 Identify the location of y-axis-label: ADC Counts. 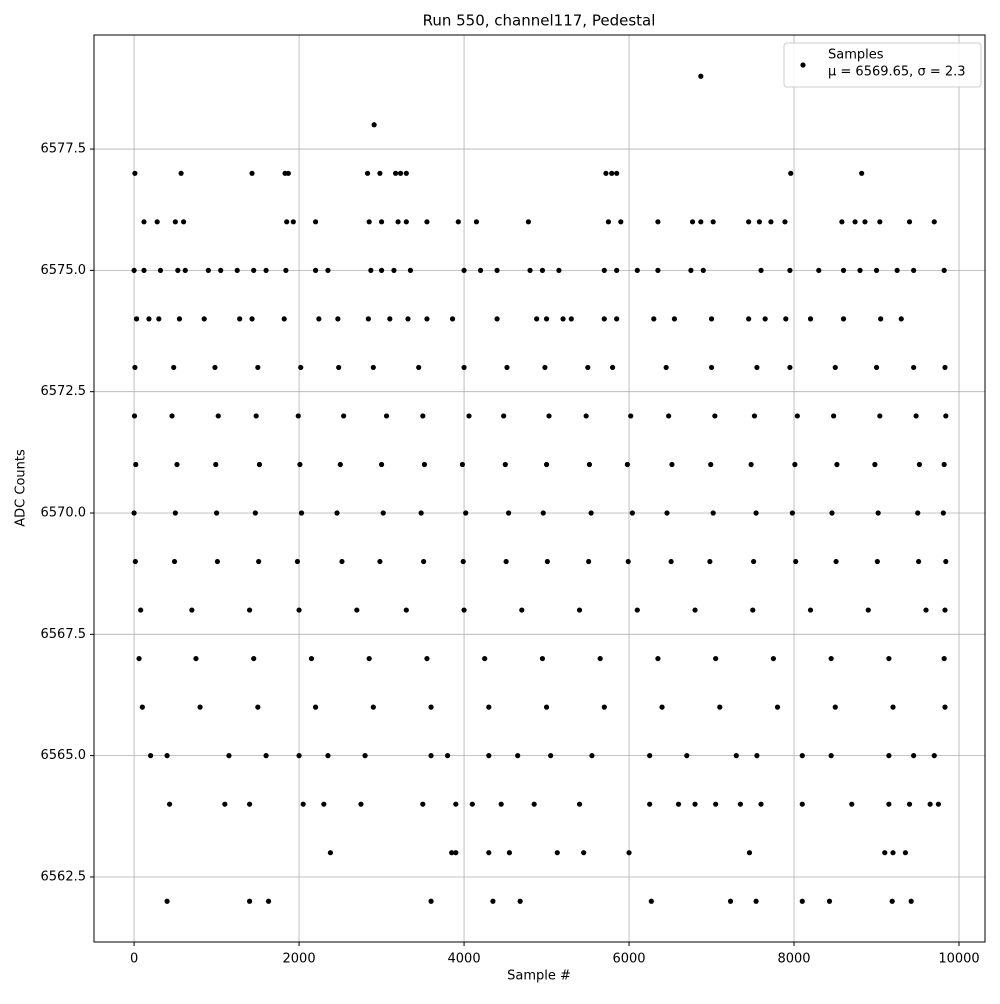
(21, 488).